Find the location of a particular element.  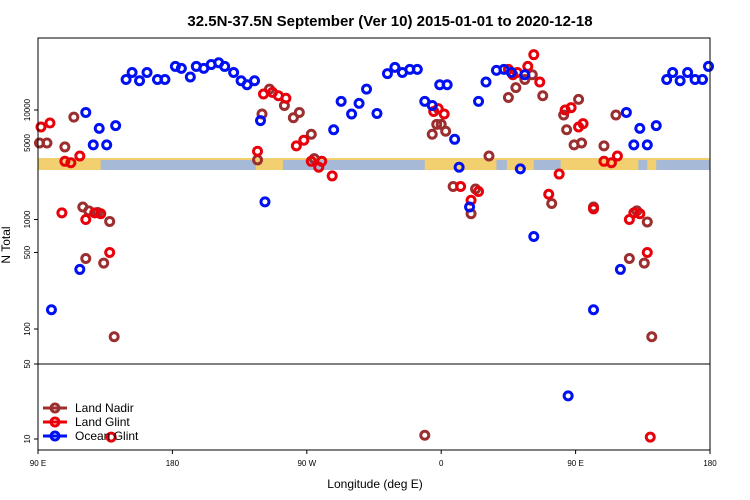

y-tick-label: 50 is located at coordinates (27, 363).